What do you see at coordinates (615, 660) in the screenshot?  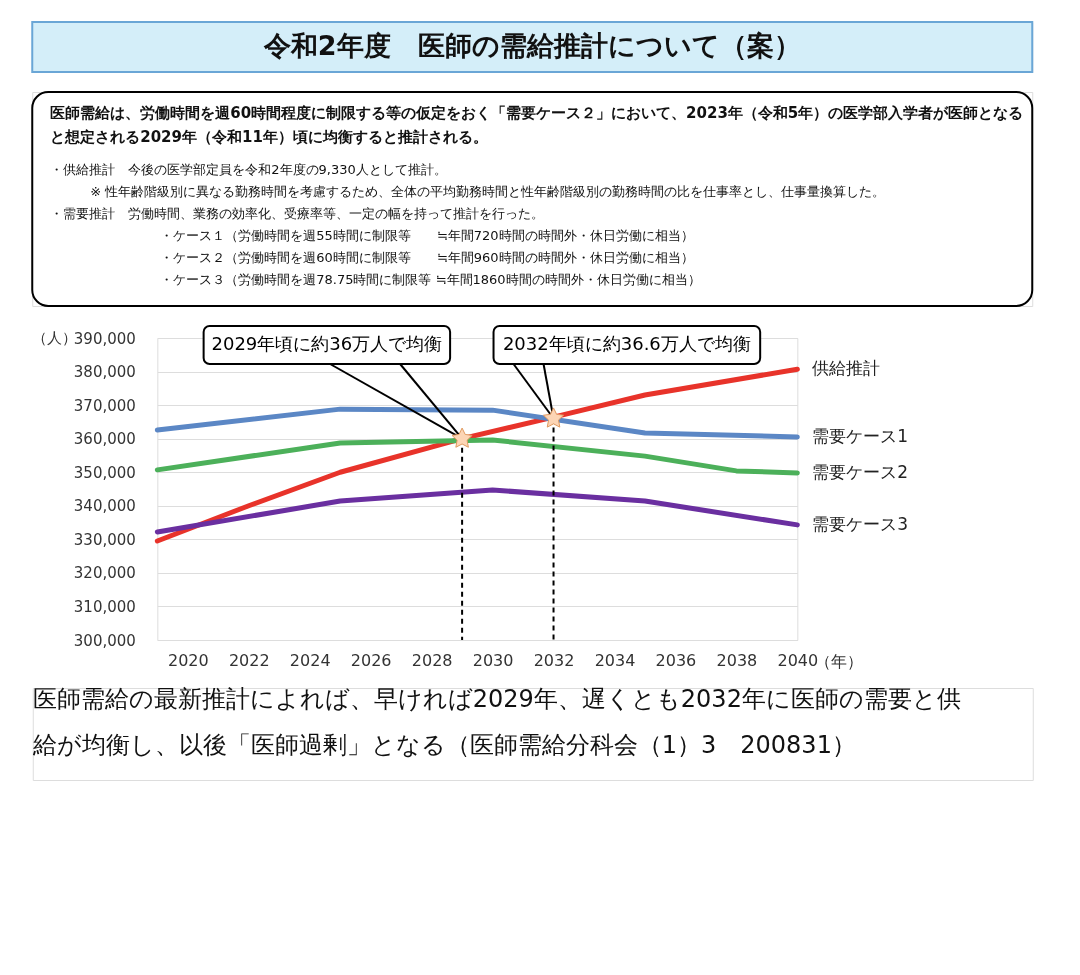 I see `x-tick-label: 2034` at bounding box center [615, 660].